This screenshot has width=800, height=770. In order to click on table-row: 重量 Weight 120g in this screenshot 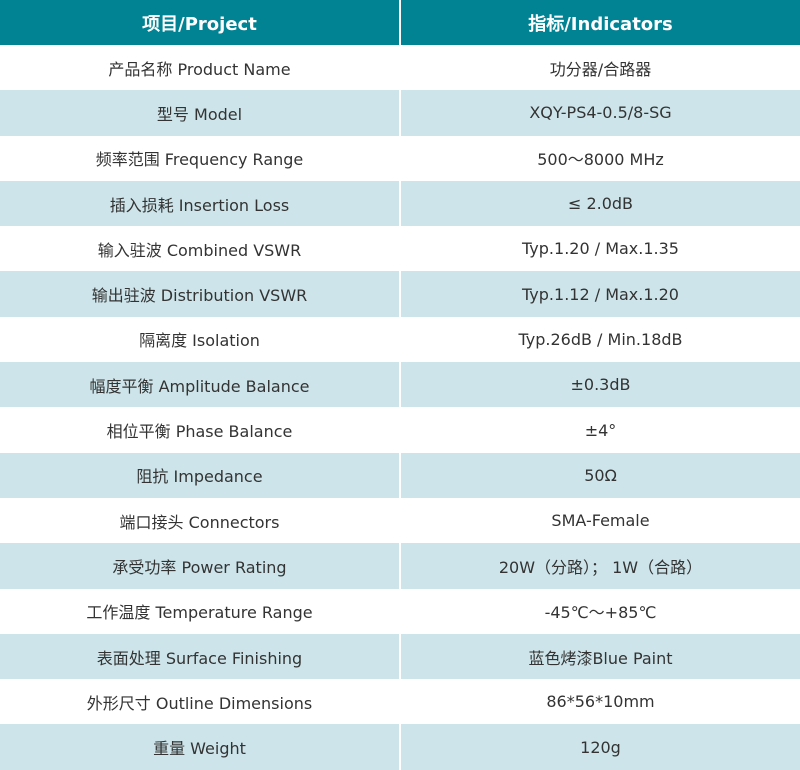, I will do `click(400, 747)`.